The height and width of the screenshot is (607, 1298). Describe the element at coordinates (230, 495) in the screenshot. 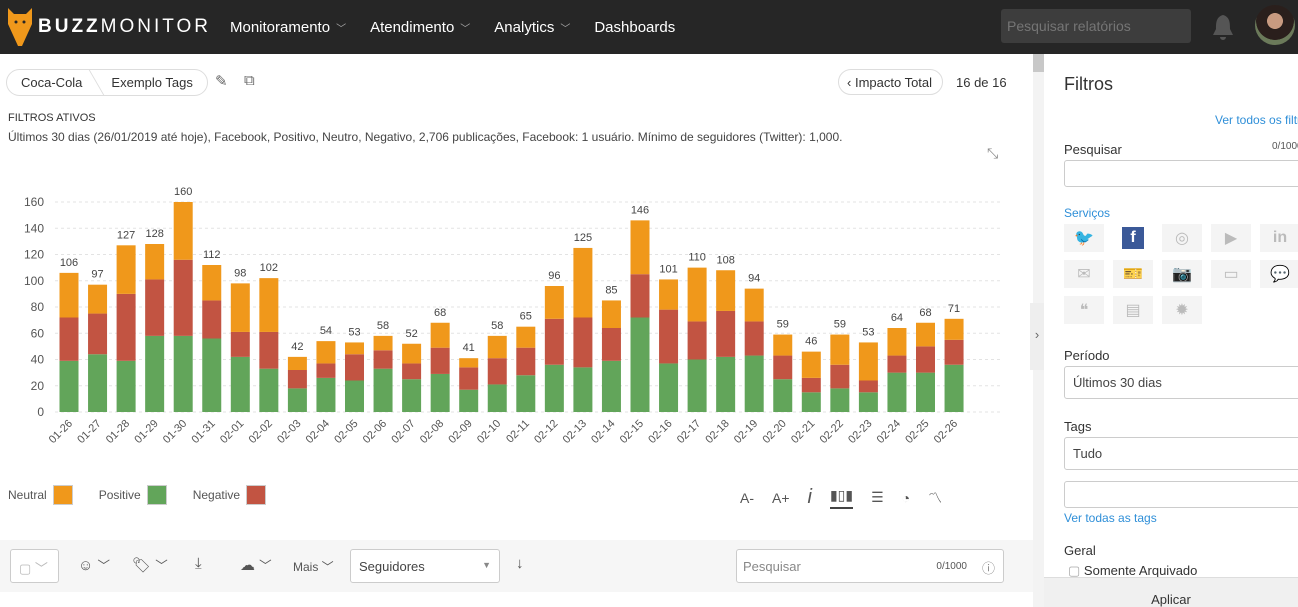

I see `legend-negative: Negative` at that location.